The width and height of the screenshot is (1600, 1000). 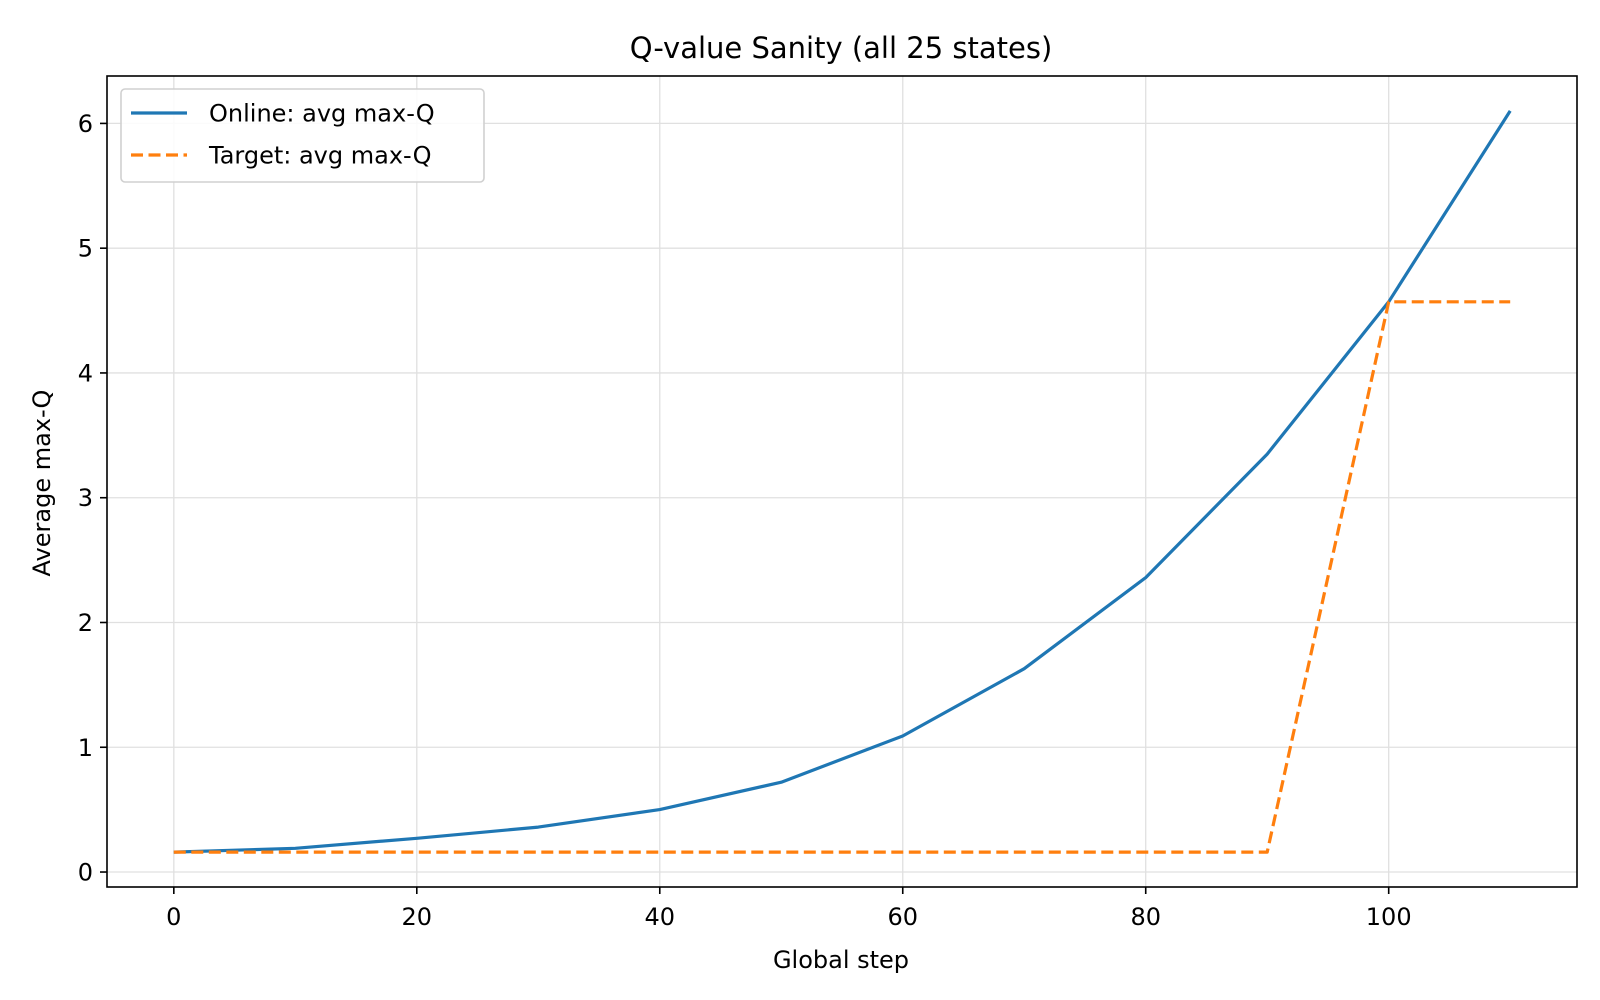 What do you see at coordinates (417, 917) in the screenshot?
I see `x-tick-label: 20` at bounding box center [417, 917].